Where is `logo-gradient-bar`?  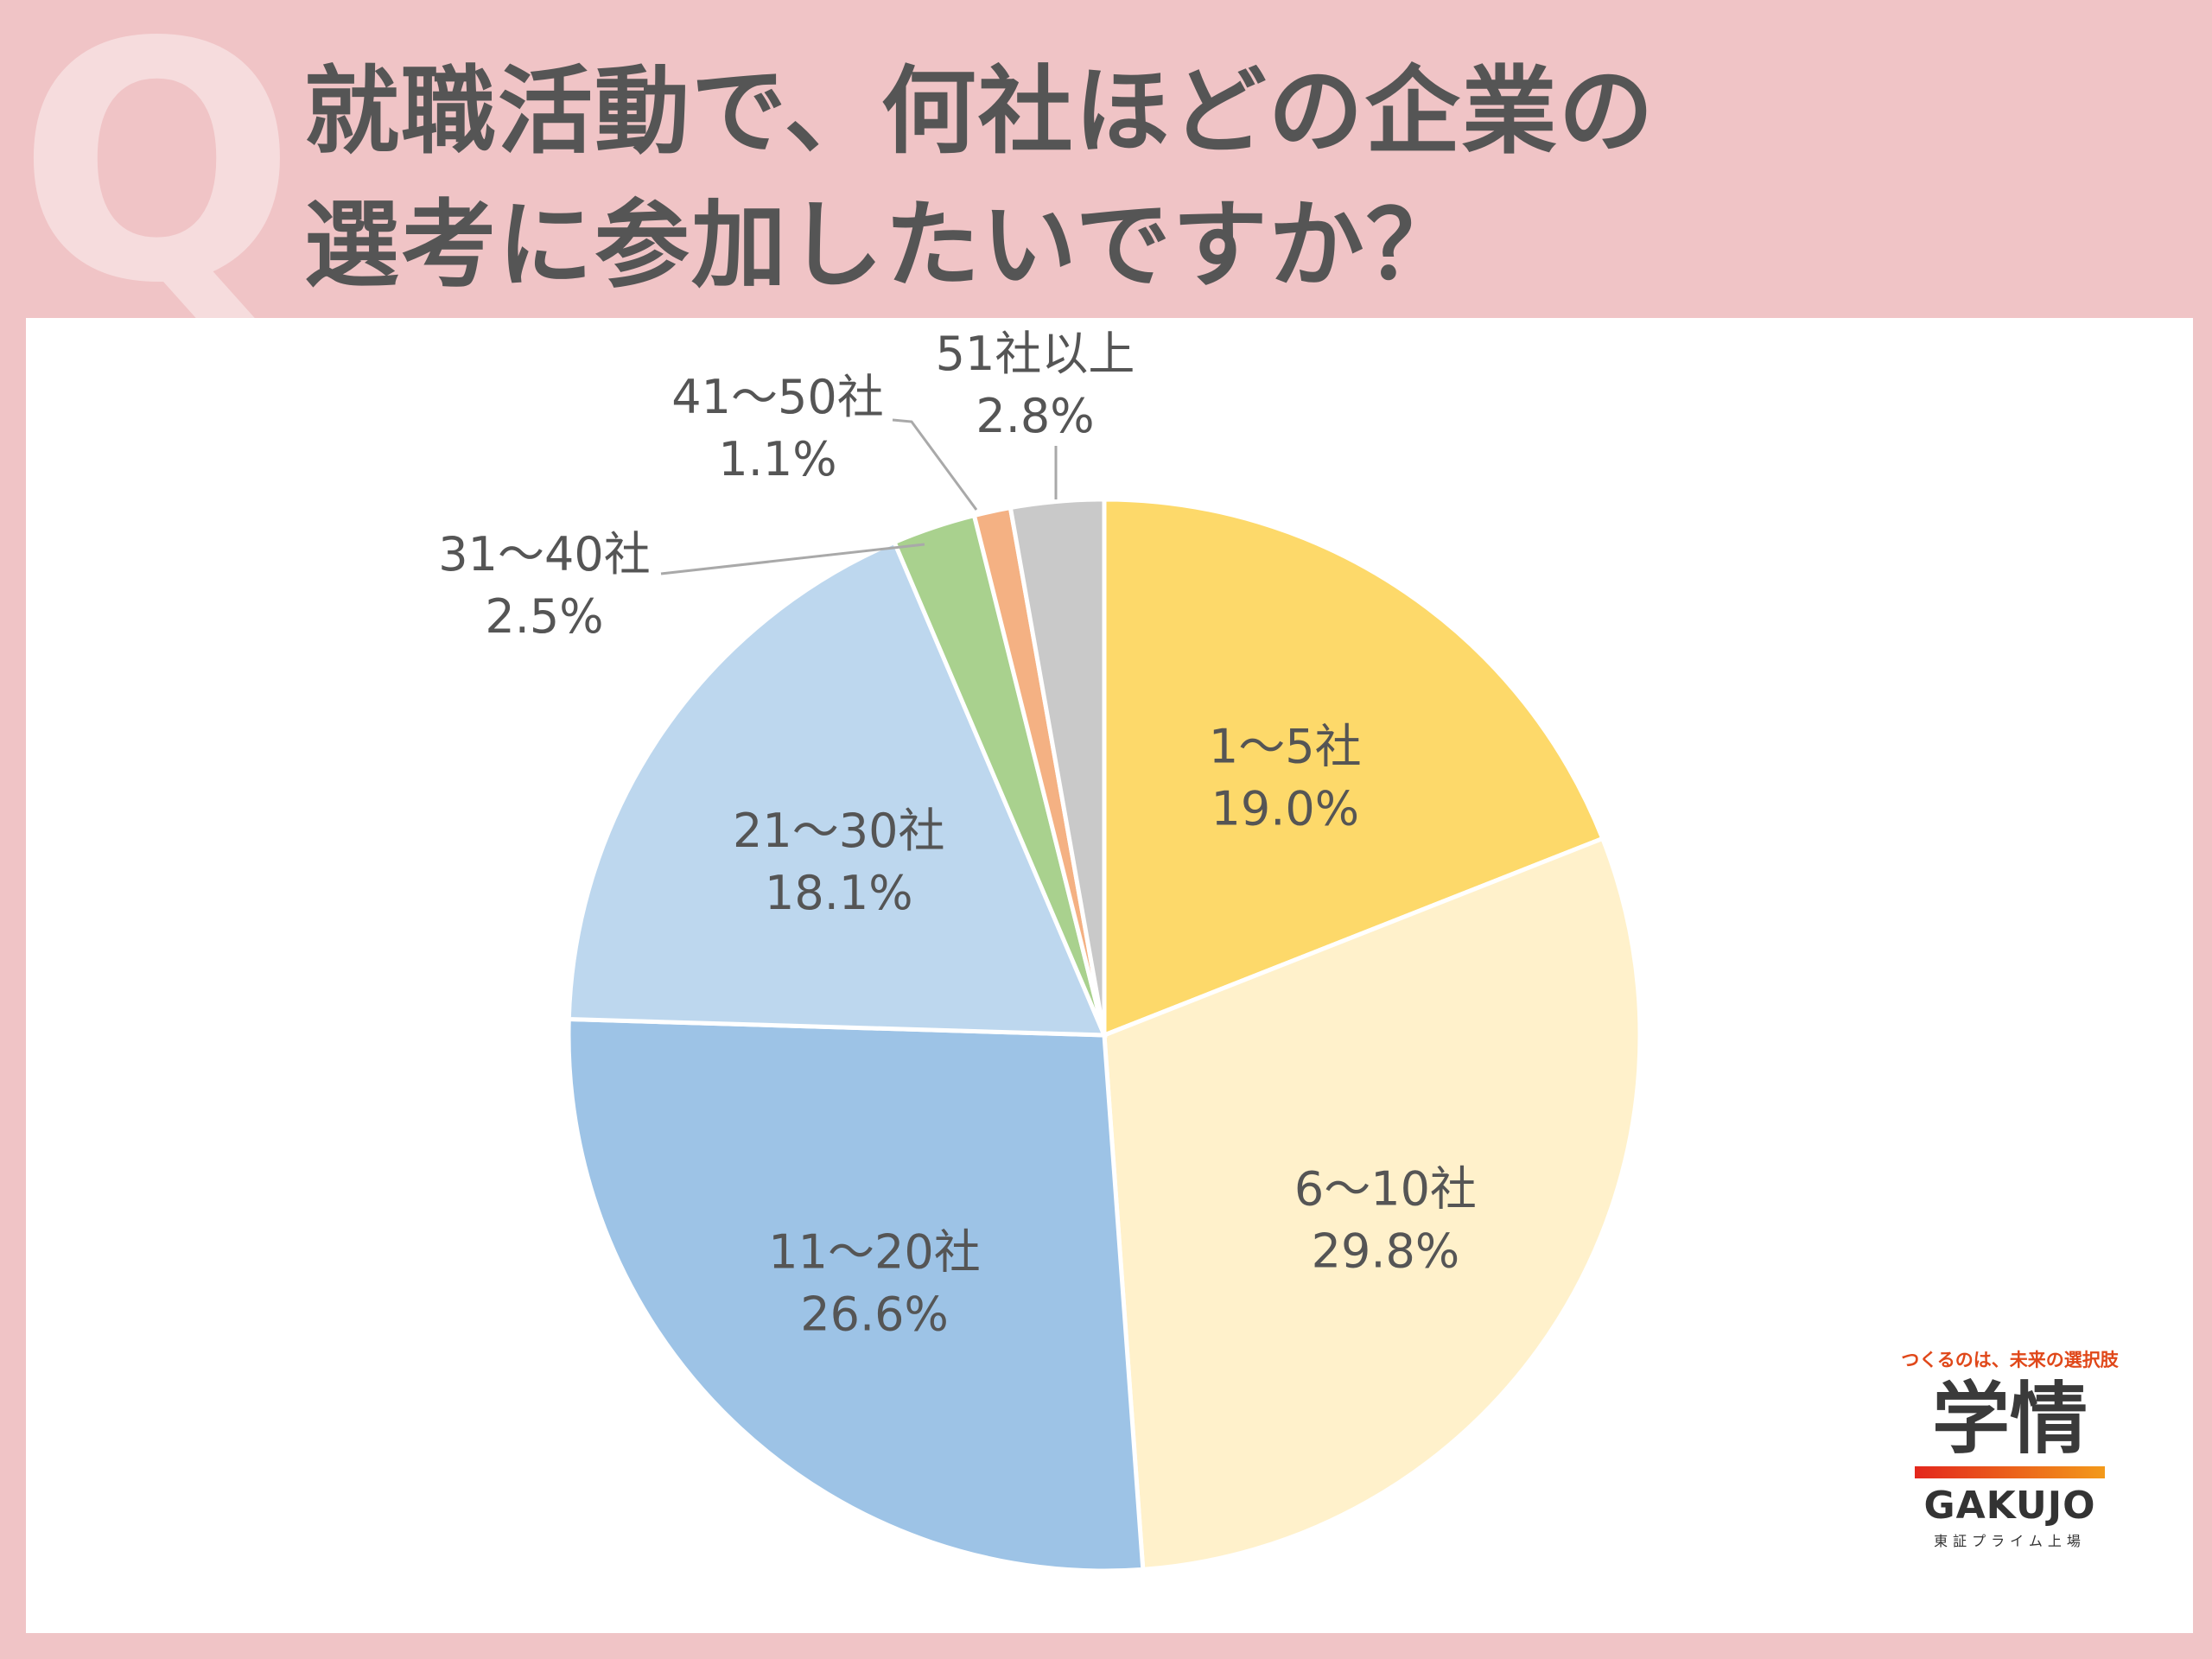
logo-gradient-bar is located at coordinates (2010, 1471).